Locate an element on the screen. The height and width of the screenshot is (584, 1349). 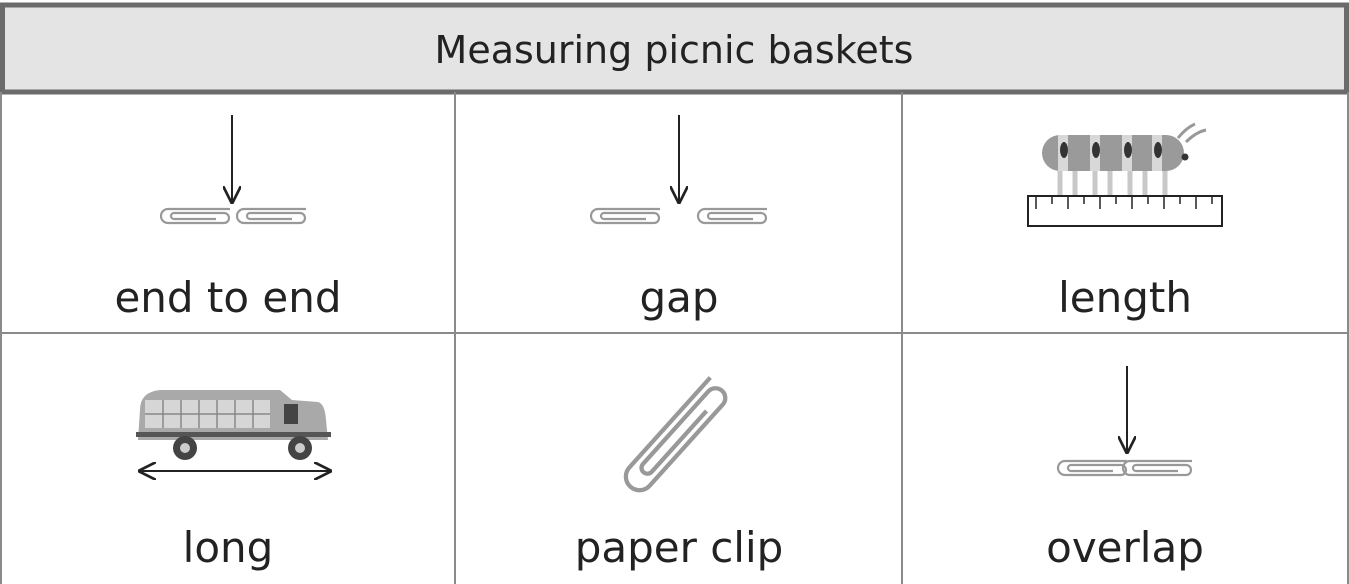
overlap-icon is located at coordinates (1125, 421).